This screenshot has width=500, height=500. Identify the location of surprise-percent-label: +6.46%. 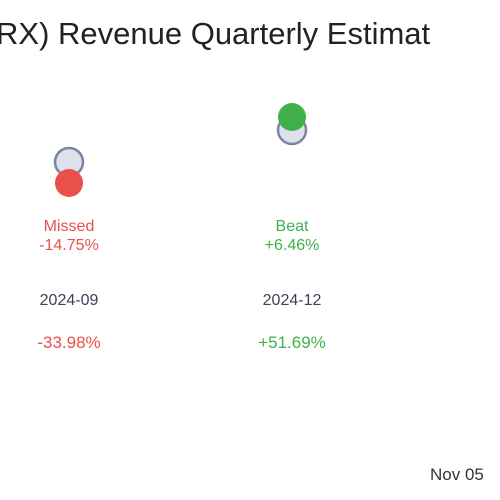
(292, 245).